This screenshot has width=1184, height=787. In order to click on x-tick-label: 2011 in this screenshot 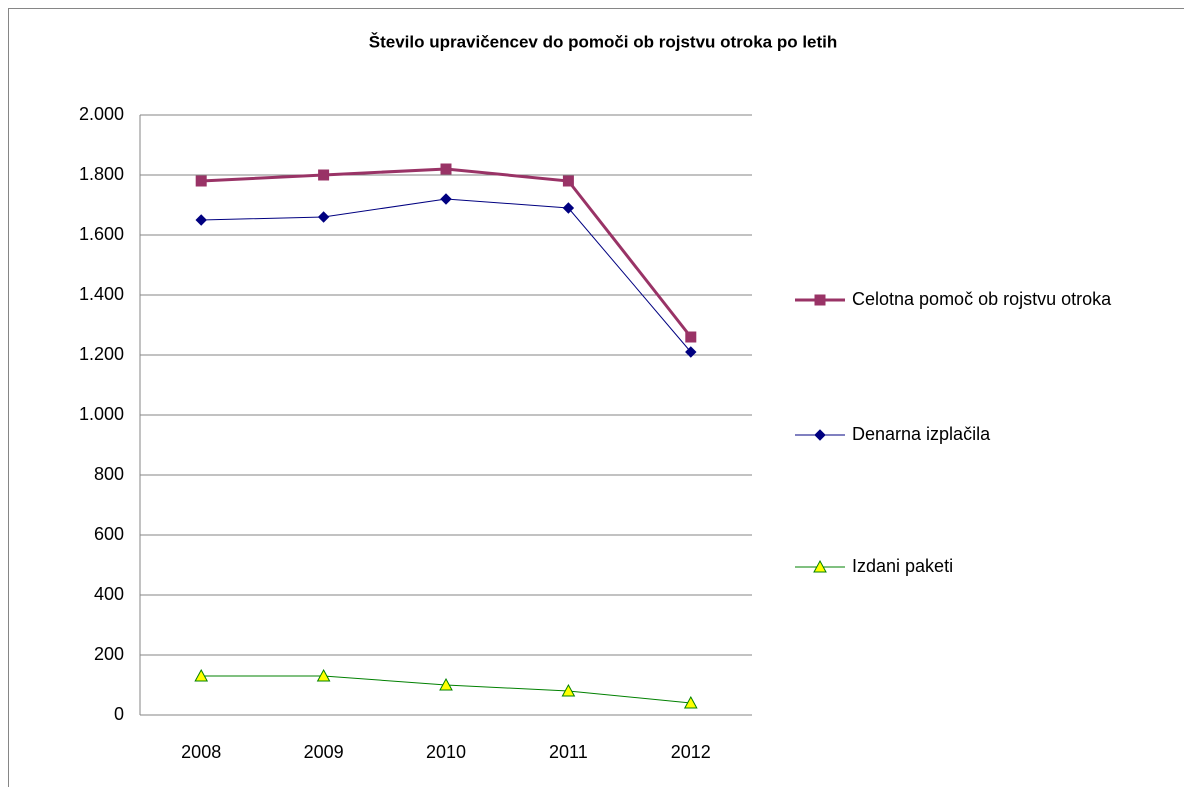, I will do `click(568, 752)`.